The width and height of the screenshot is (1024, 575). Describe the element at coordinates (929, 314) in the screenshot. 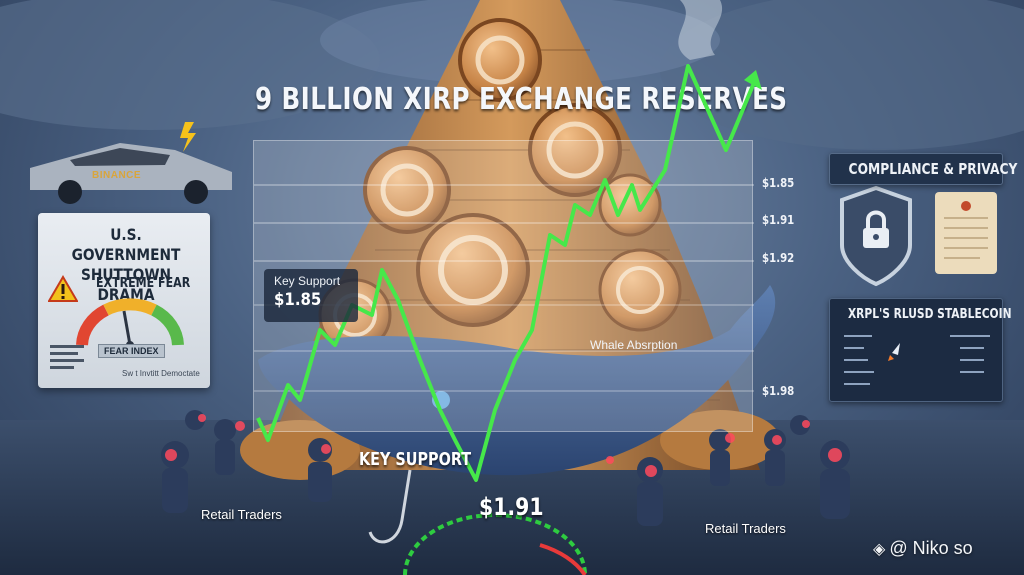

I see `rlusd-title: XRPL'S RLUSD STABLECOIN` at that location.